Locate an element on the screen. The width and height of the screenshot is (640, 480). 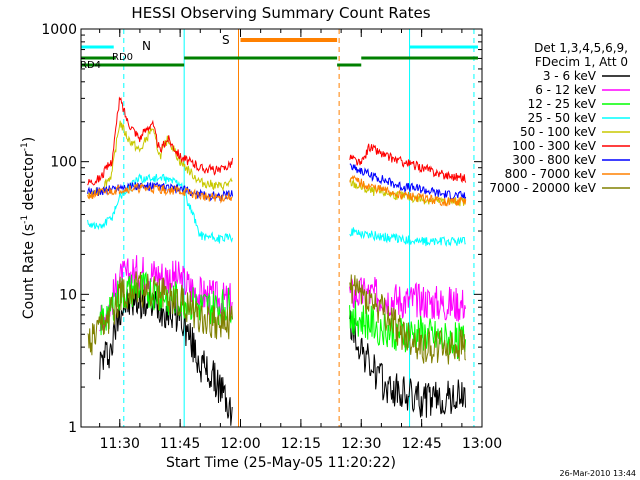
legend-label: 800 - 7000 keV is located at coordinates (551, 174).